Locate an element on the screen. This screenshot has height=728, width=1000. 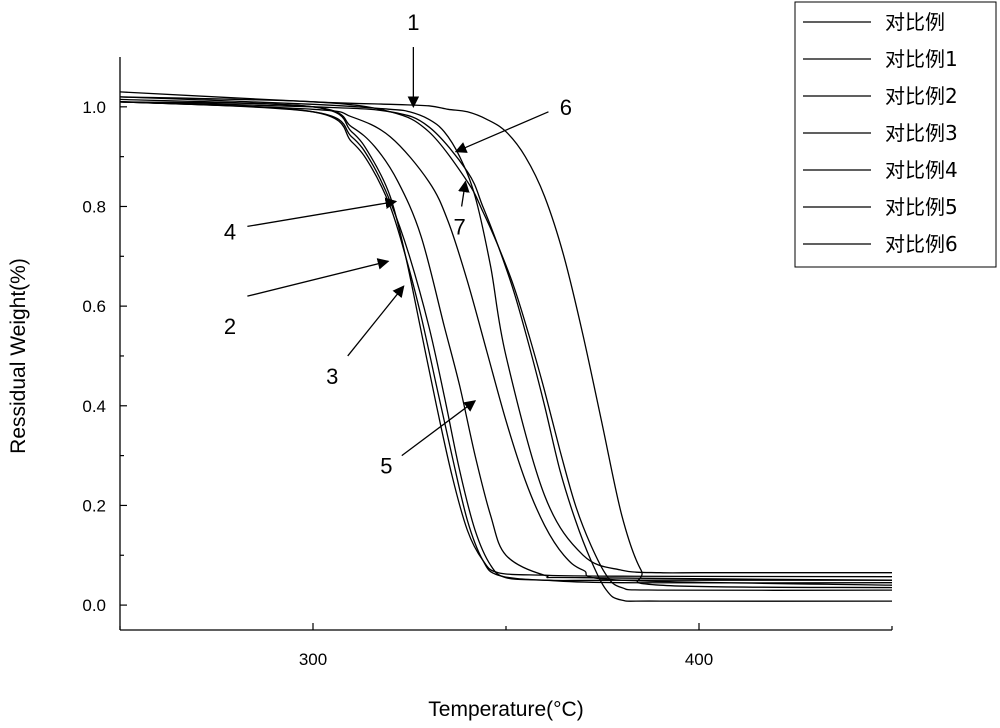
annotation-label-3: 3 is located at coordinates (332, 376).